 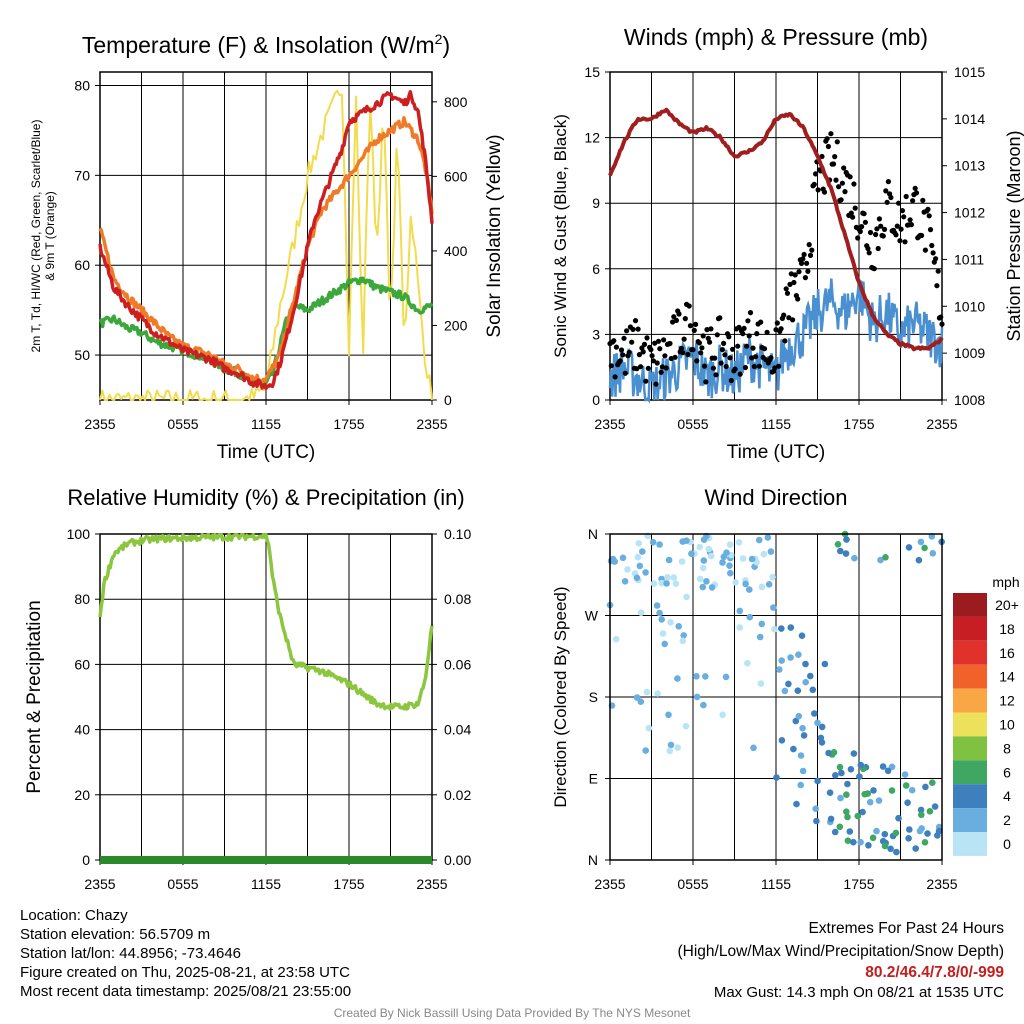 I want to click on y-tick-label: 100, so click(x=79, y=534).